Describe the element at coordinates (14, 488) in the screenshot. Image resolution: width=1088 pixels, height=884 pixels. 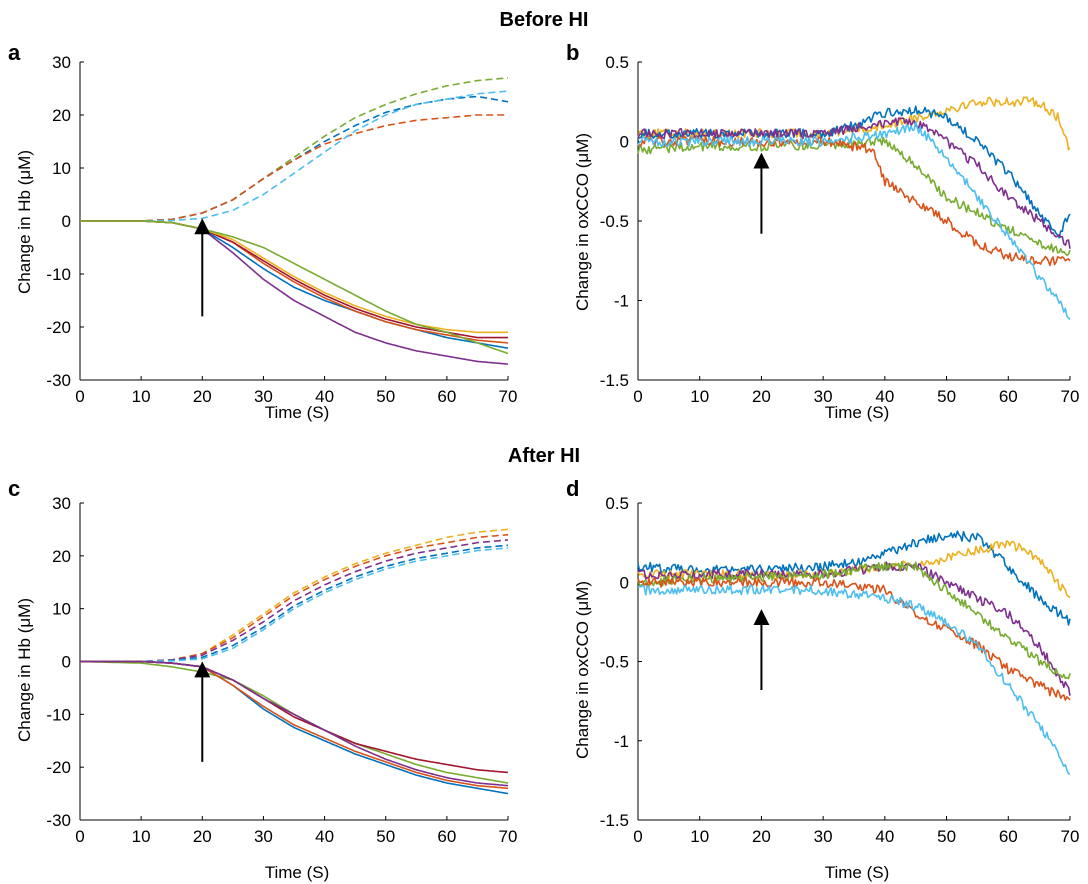
I see `panel-letter: c` at that location.